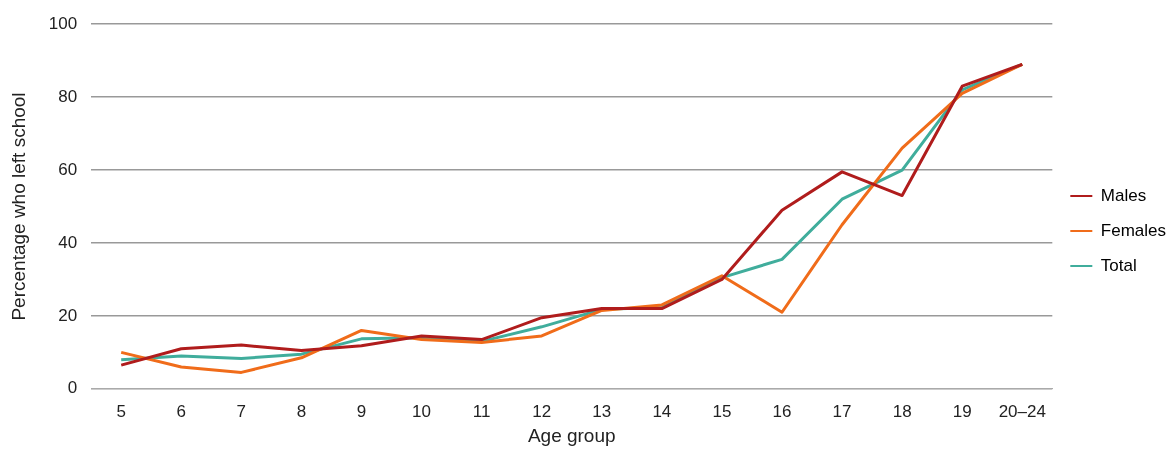 The image size is (1176, 452). I want to click on x-tick-label: 18, so click(902, 411).